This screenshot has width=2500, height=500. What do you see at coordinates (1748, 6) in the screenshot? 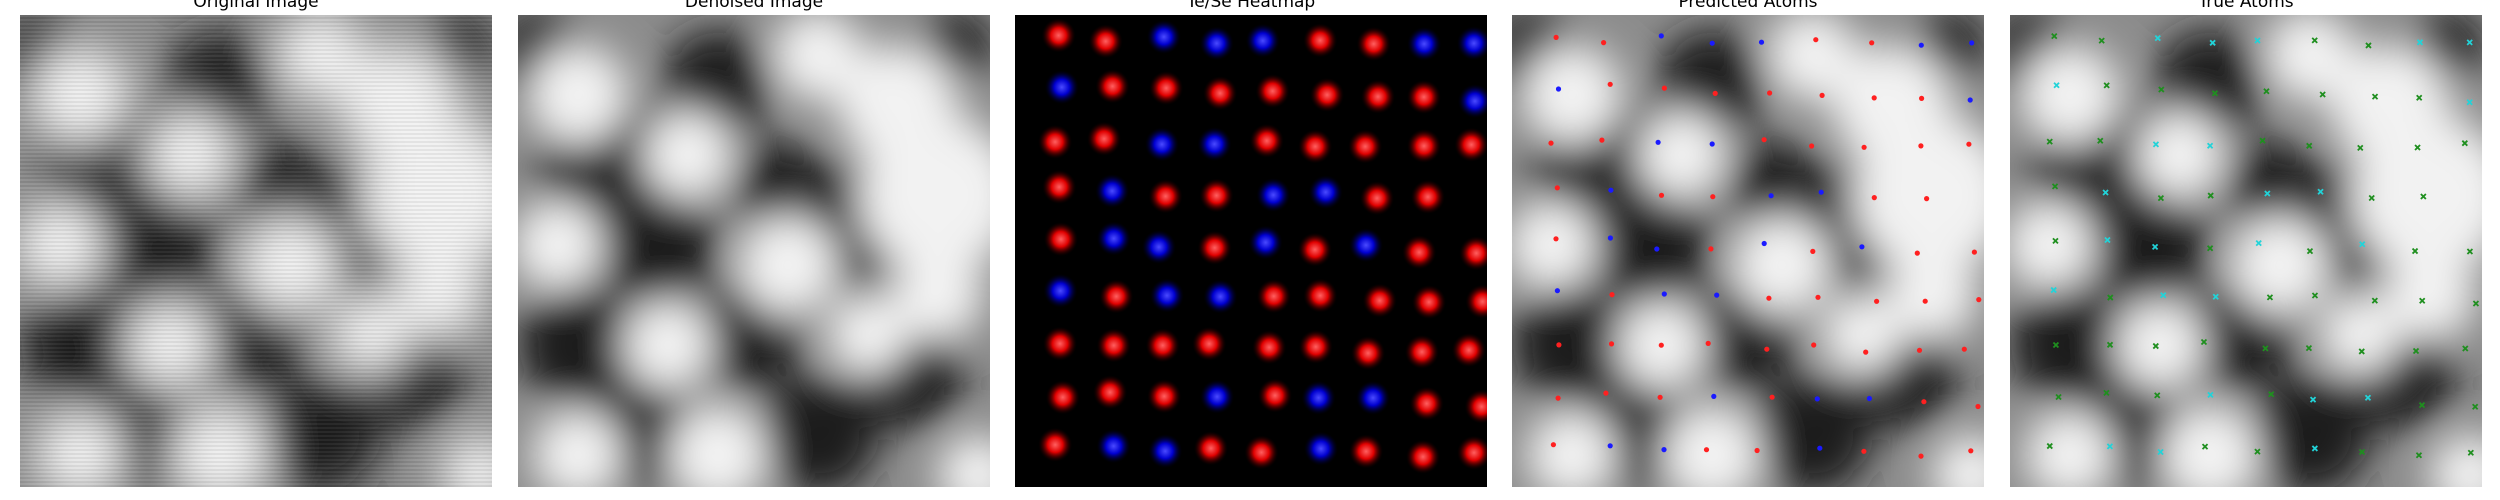
I see `panel-title-predicted: Predicted Atoms` at bounding box center [1748, 6].